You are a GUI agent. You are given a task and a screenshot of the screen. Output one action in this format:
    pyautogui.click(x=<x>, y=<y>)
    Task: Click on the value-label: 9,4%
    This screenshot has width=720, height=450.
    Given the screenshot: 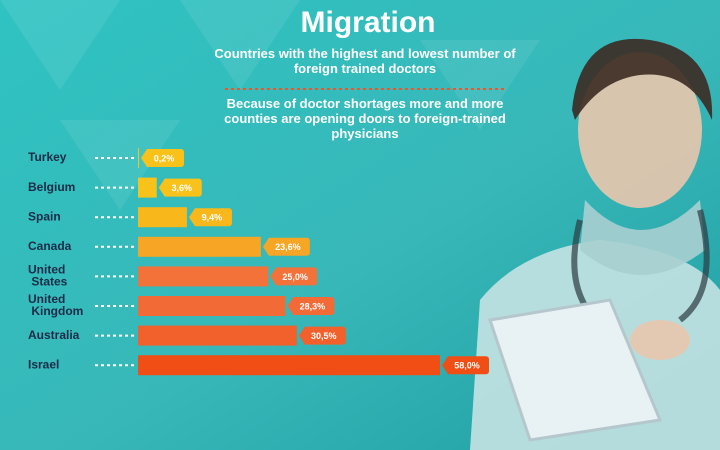 What is the action you would take?
    pyautogui.click(x=212, y=218)
    